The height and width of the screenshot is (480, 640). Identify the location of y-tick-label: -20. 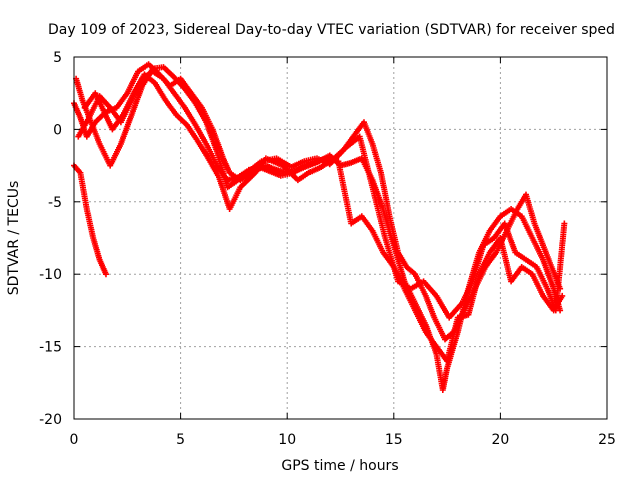
(50, 420).